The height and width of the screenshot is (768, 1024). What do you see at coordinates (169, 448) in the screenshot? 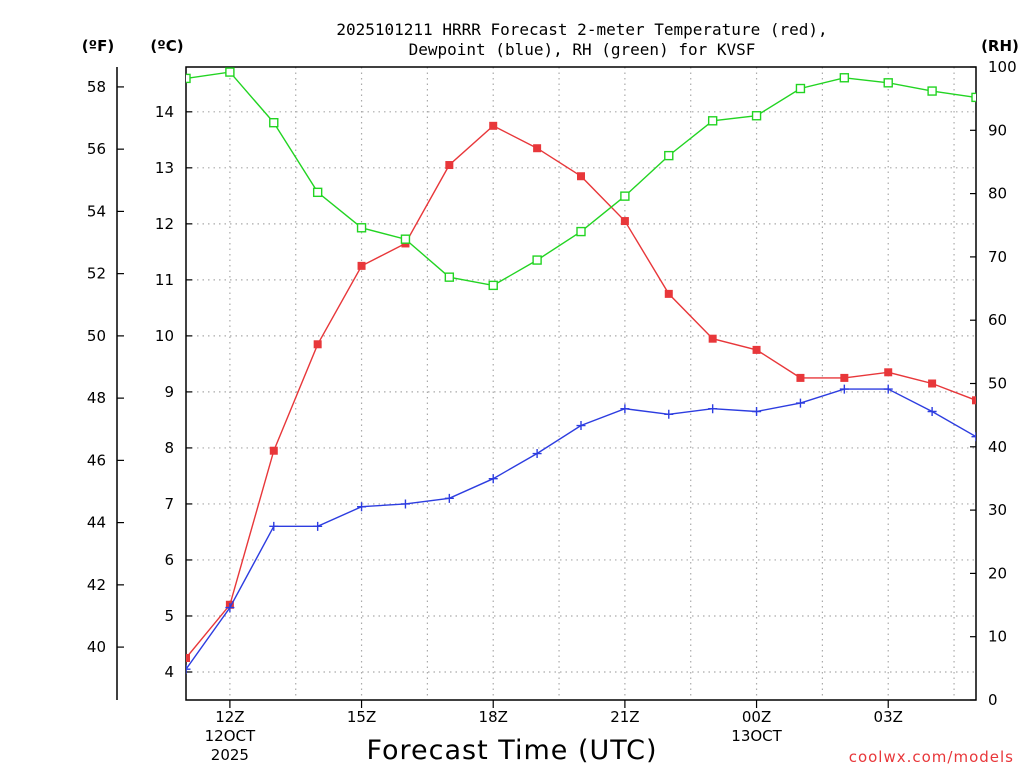
I see `celsius-tick-label: 8` at bounding box center [169, 448].